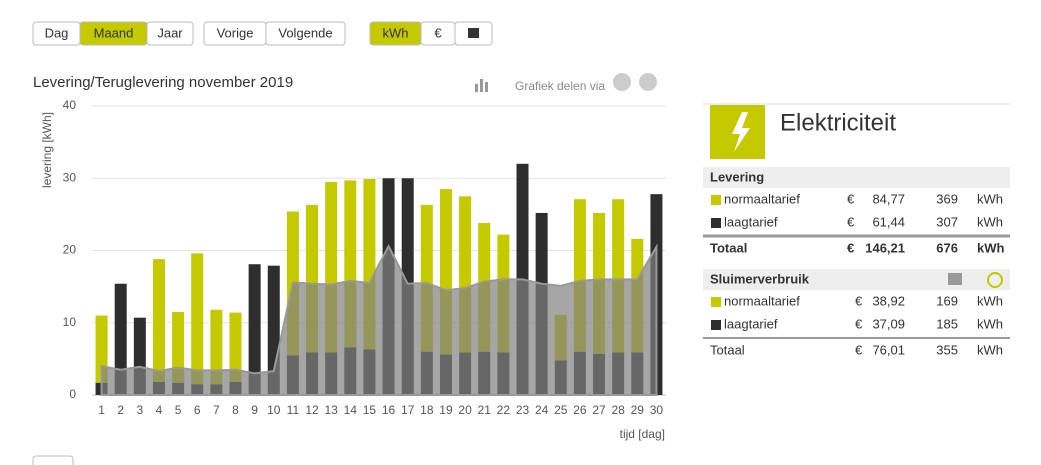  Describe the element at coordinates (838, 122) in the screenshot. I see `panel-title: Elektriciteit` at that location.